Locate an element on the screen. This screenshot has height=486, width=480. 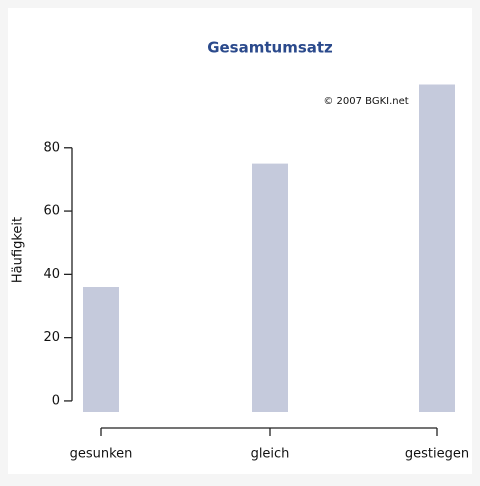
chart-title: Gesamtumsatz is located at coordinates (270, 48).